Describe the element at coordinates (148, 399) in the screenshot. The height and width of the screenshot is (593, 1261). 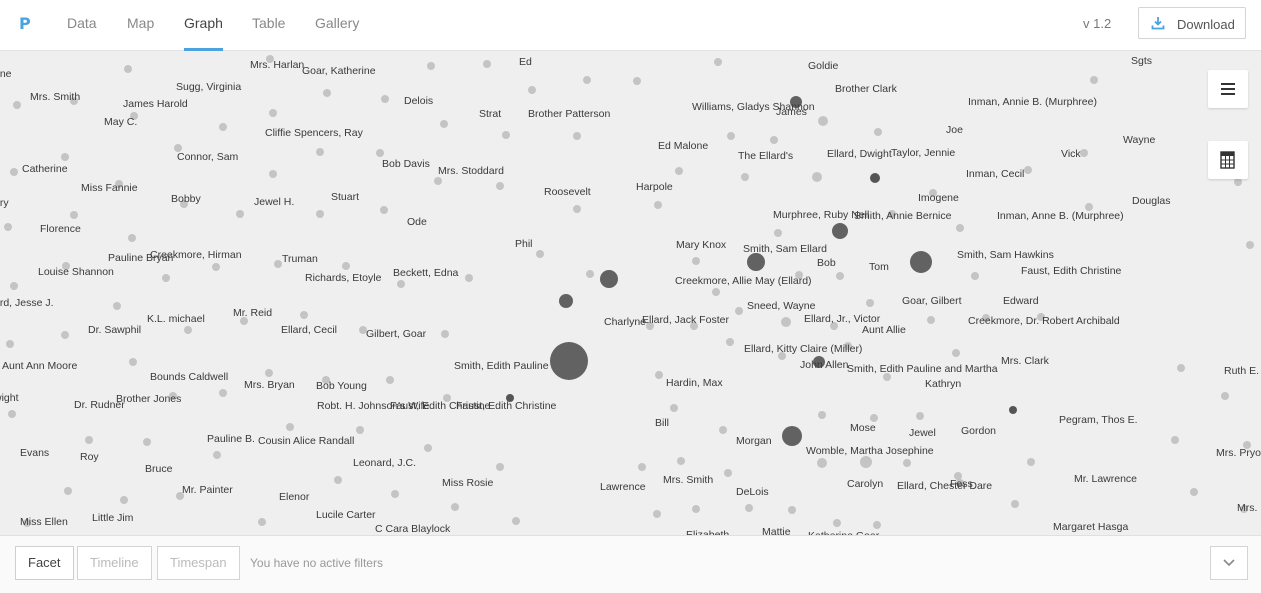
I see `node-label: Brother Jones` at that location.